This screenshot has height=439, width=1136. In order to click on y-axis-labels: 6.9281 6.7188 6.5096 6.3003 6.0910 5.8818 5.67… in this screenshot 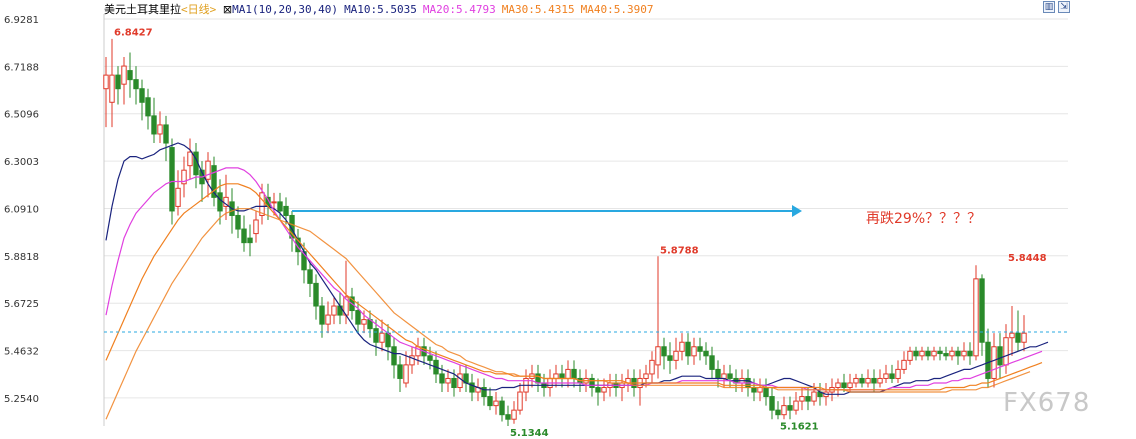, I will do `click(21, 210)`.